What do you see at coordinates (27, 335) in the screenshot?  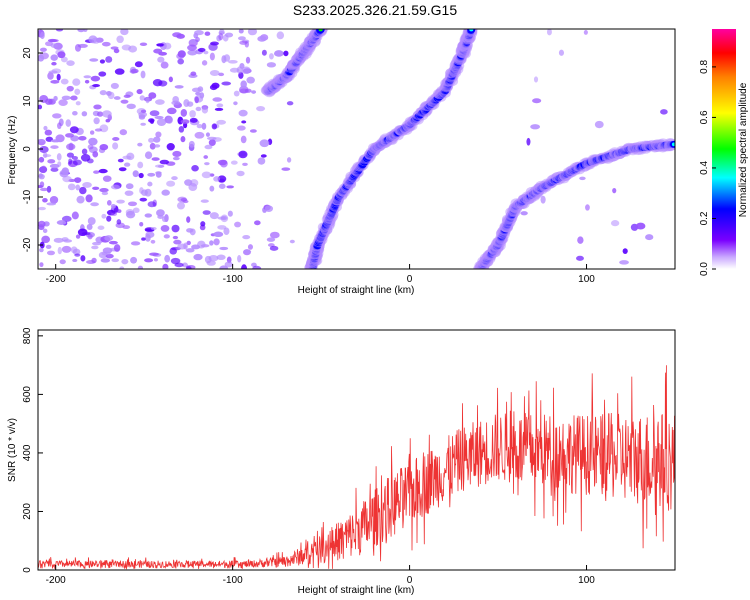 I see `snr-y-tick-label: 800` at bounding box center [27, 335].